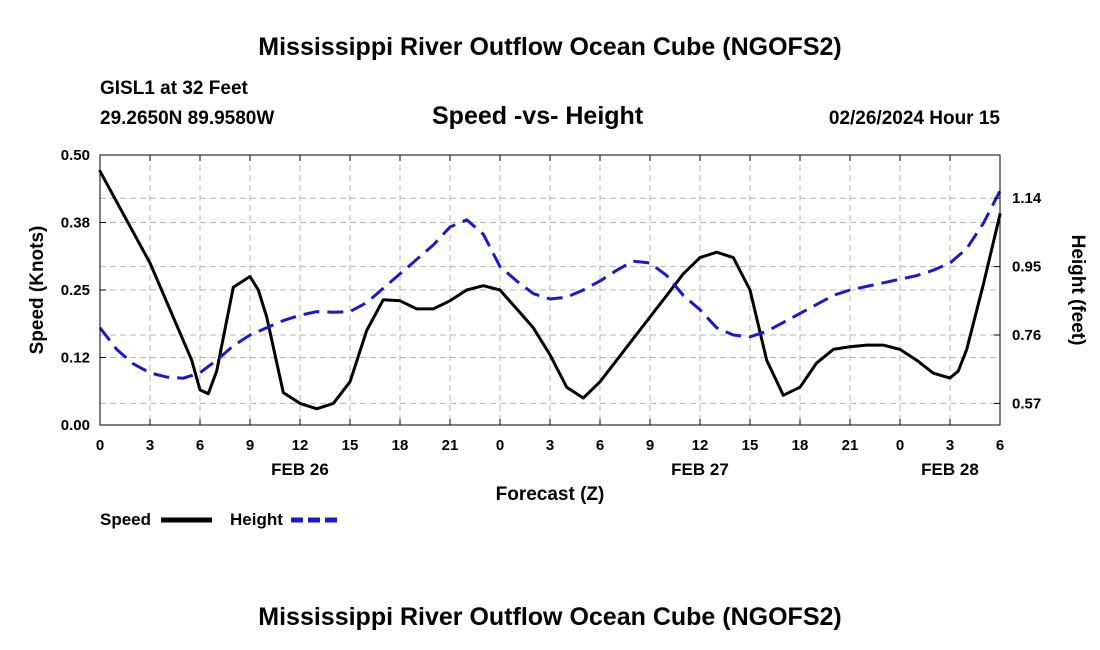 This screenshot has width=1100, height=650. What do you see at coordinates (75, 290) in the screenshot?
I see `y-tick-label: 0.25` at bounding box center [75, 290].